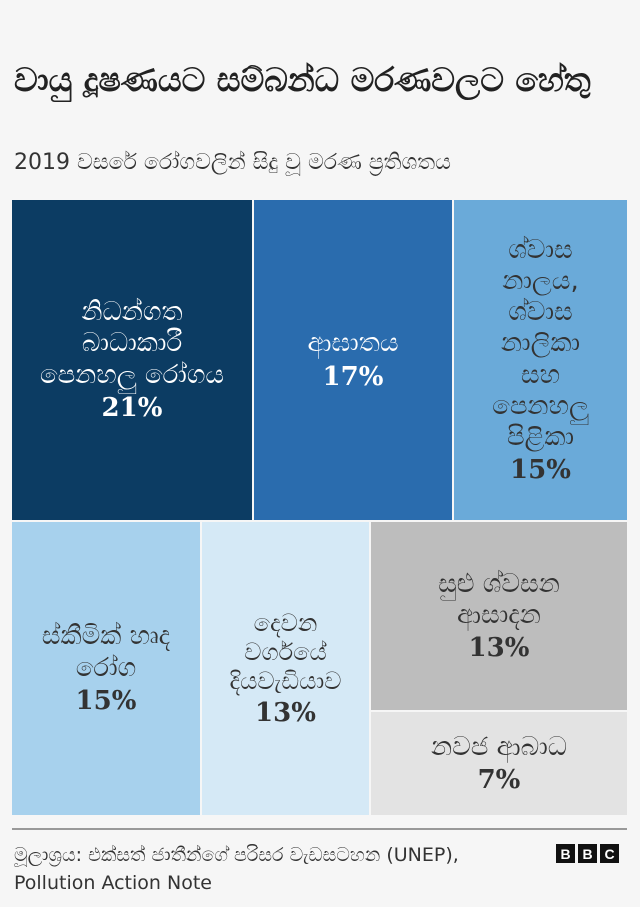  I want to click on treemap-tile-copd: නිධන්ගත බාධාකාරී පෙනහලු රෝගය 21%, so click(132, 360).